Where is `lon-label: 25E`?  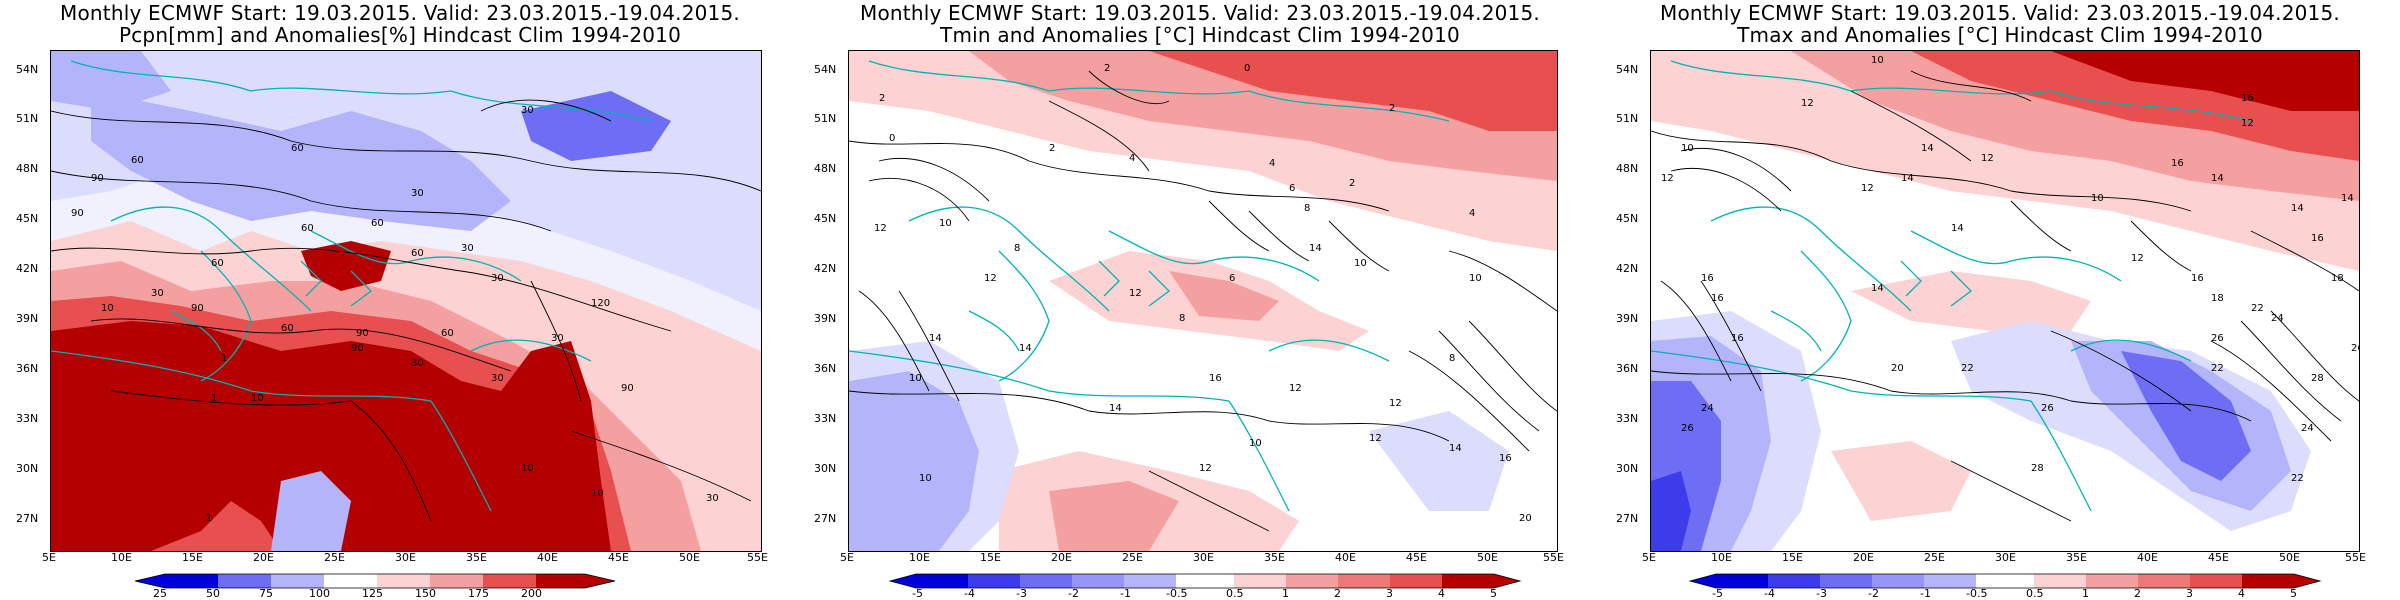 lon-label: 25E is located at coordinates (1132, 557).